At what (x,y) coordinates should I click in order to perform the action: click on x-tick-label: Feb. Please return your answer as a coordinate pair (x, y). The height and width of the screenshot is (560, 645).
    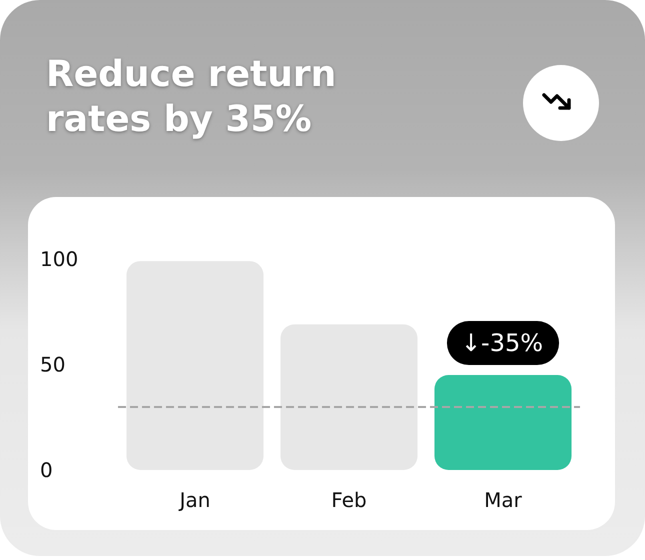
    Looking at the image, I should click on (349, 500).